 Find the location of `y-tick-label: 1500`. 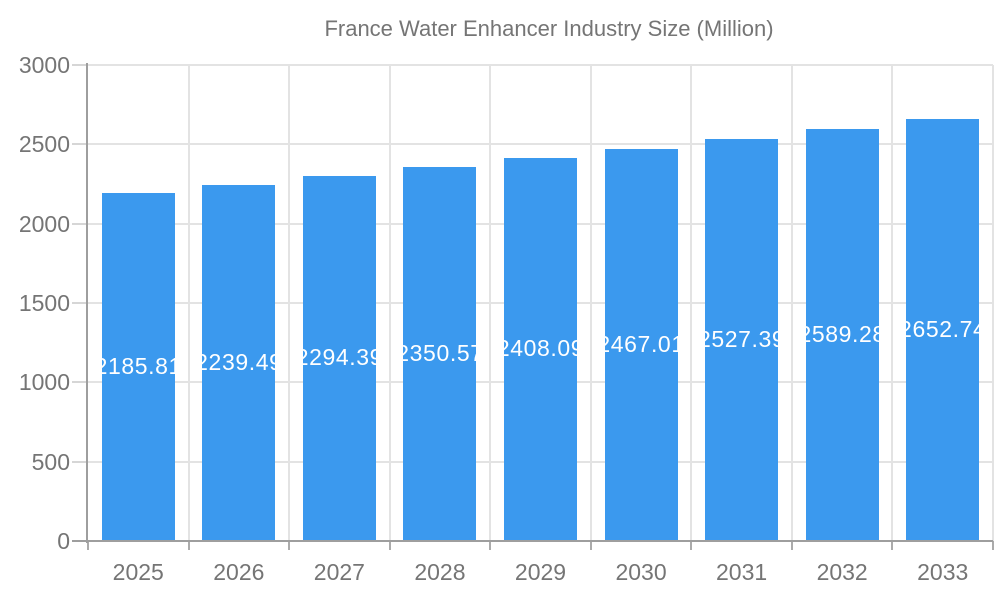

y-tick-label: 1500 is located at coordinates (44, 303).